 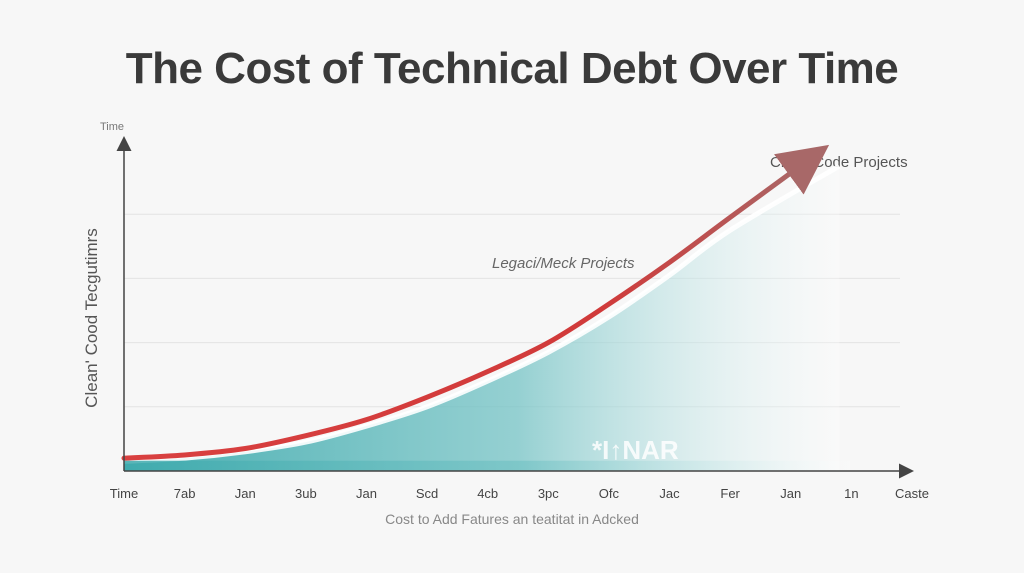 I want to click on series-label-legacy: Legaci/Meck Projects, so click(x=563, y=263).